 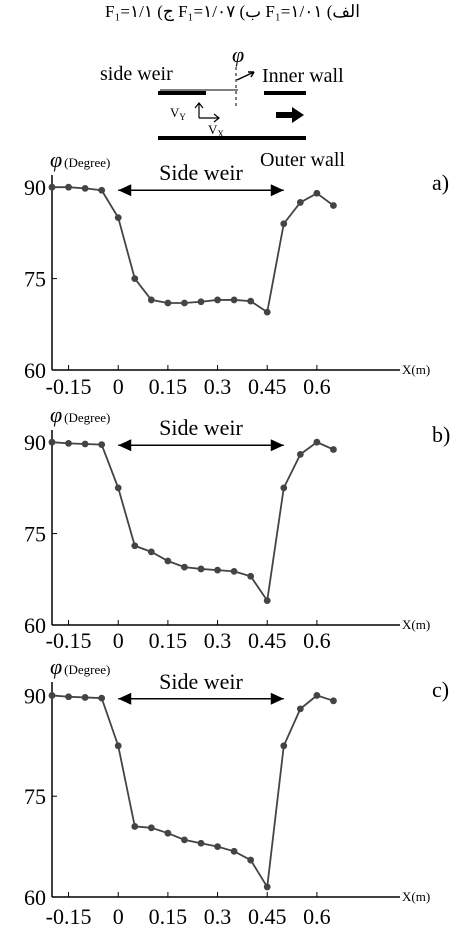 I want to click on panel-label: a), so click(x=440, y=182).